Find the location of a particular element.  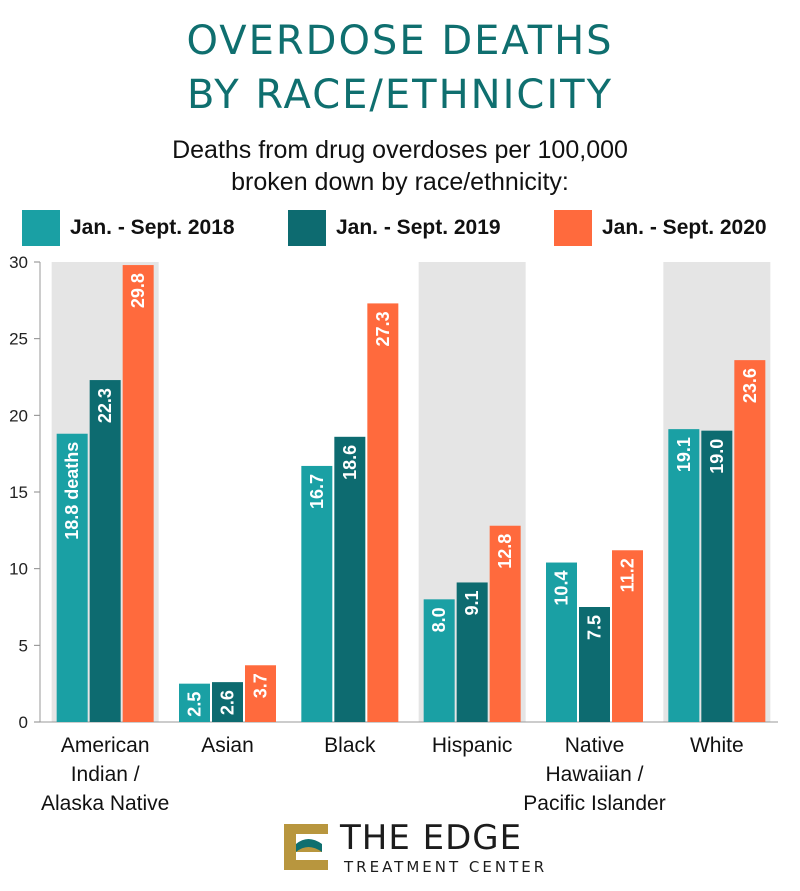

bar-value-label: 19.1 is located at coordinates (684, 454).